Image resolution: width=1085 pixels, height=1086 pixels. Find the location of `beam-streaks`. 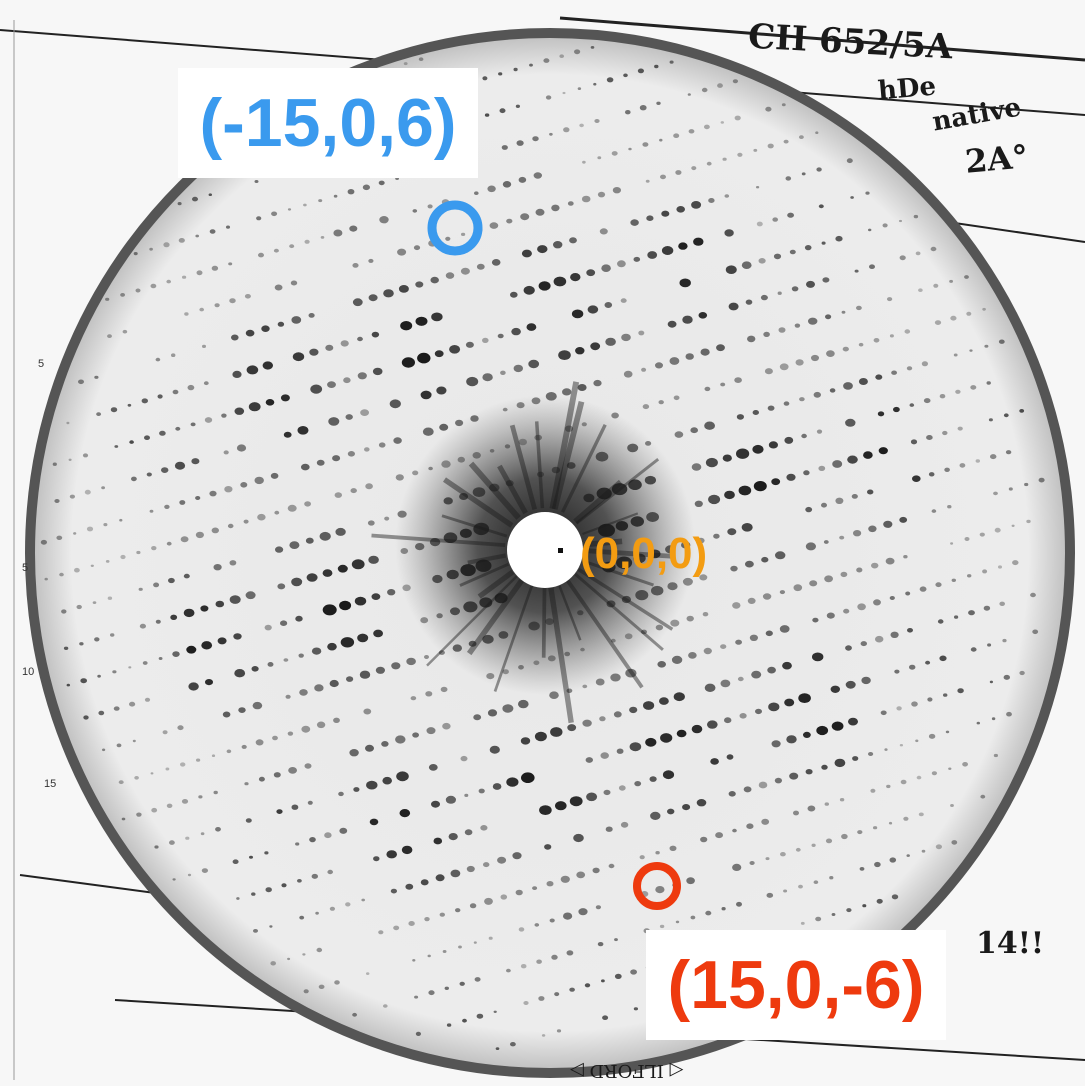

beam-streaks is located at coordinates (523, 552).